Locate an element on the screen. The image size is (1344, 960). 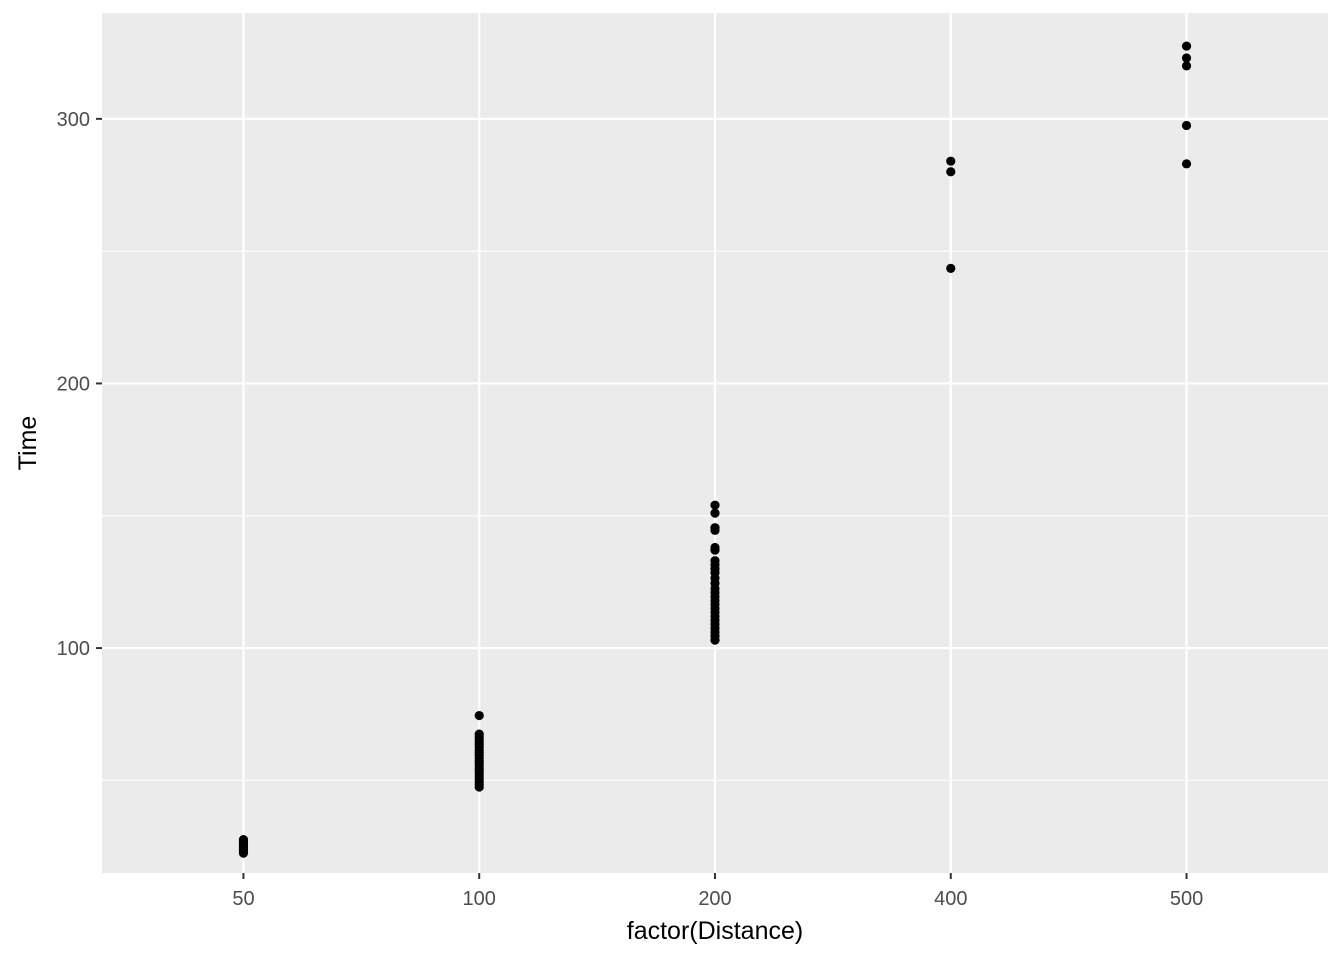
x-axis-title: factor(Distance) is located at coordinates (715, 931).